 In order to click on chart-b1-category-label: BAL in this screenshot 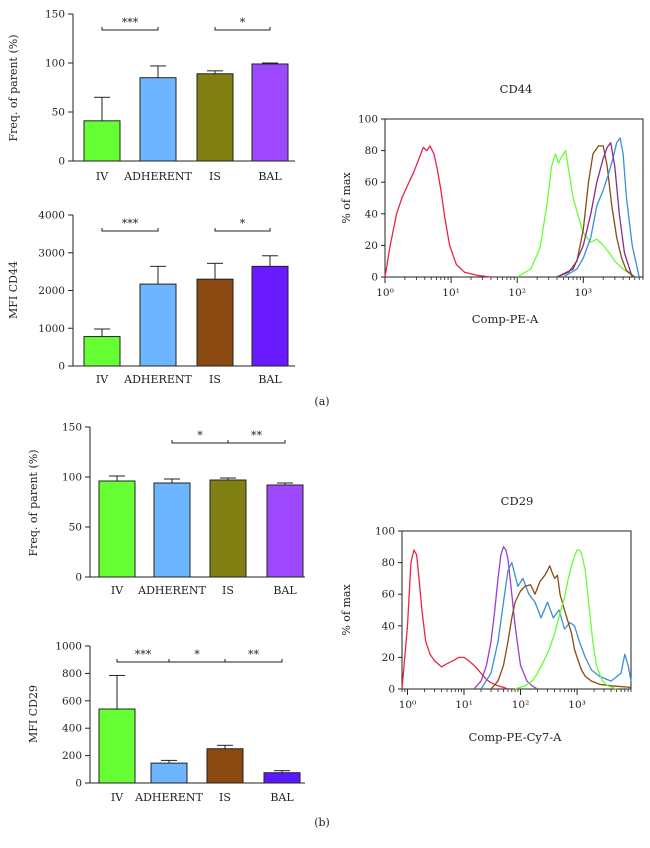, I will do `click(285, 590)`.